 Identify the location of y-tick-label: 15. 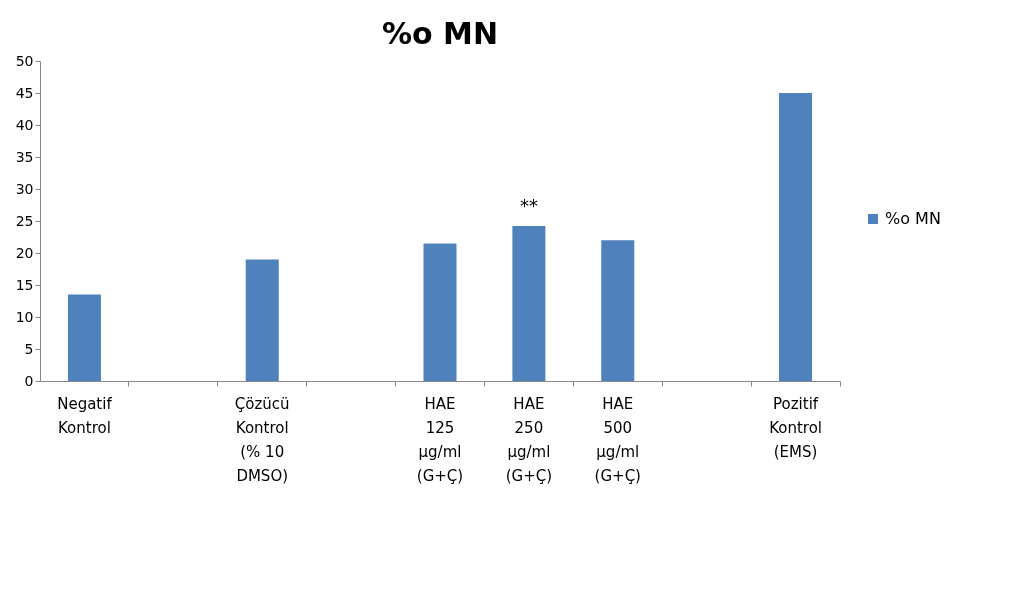
(24, 284).